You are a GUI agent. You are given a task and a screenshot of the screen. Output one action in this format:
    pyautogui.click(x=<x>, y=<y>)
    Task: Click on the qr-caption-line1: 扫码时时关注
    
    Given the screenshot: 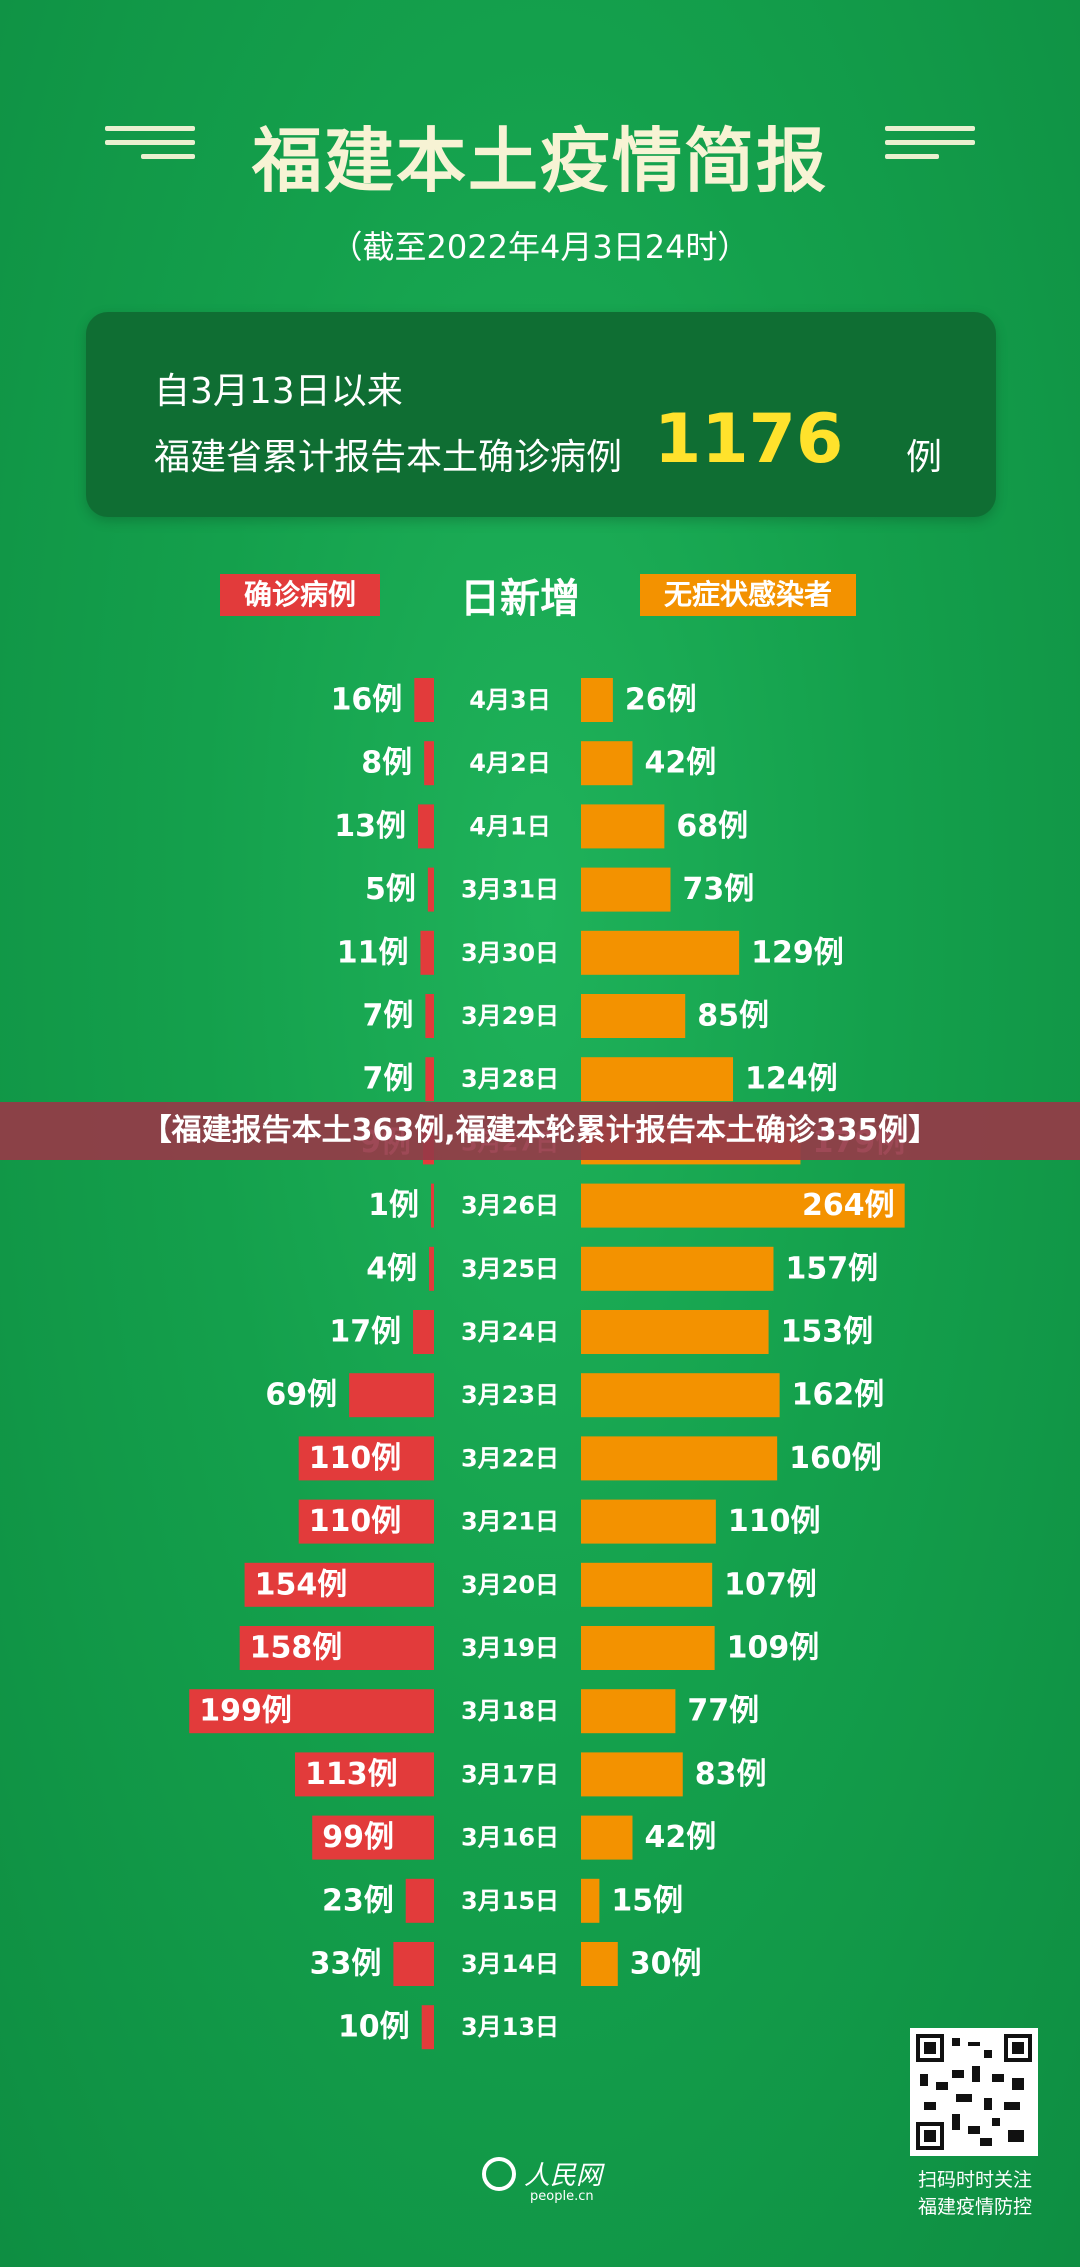 What is the action you would take?
    pyautogui.click(x=974, y=2180)
    